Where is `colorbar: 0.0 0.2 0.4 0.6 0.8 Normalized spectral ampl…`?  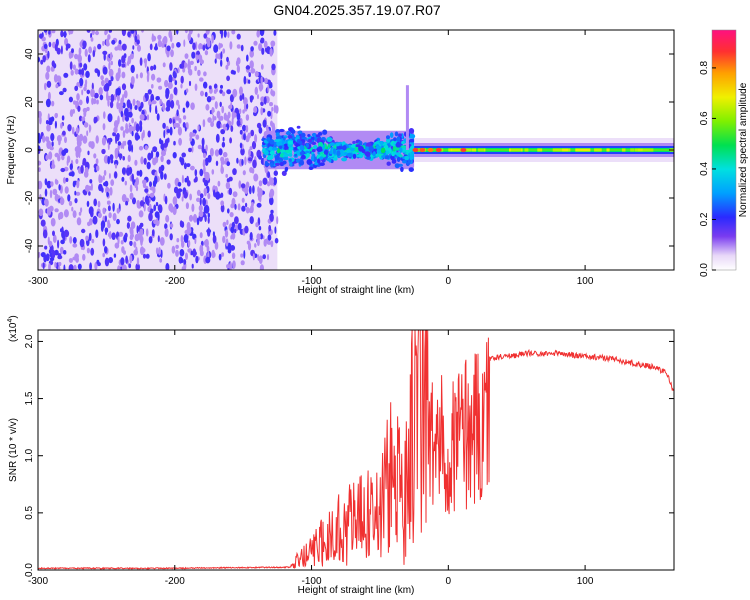
colorbar: 0.0 0.2 0.4 0.6 0.8 Normalized spectral ampl… is located at coordinates (724, 153).